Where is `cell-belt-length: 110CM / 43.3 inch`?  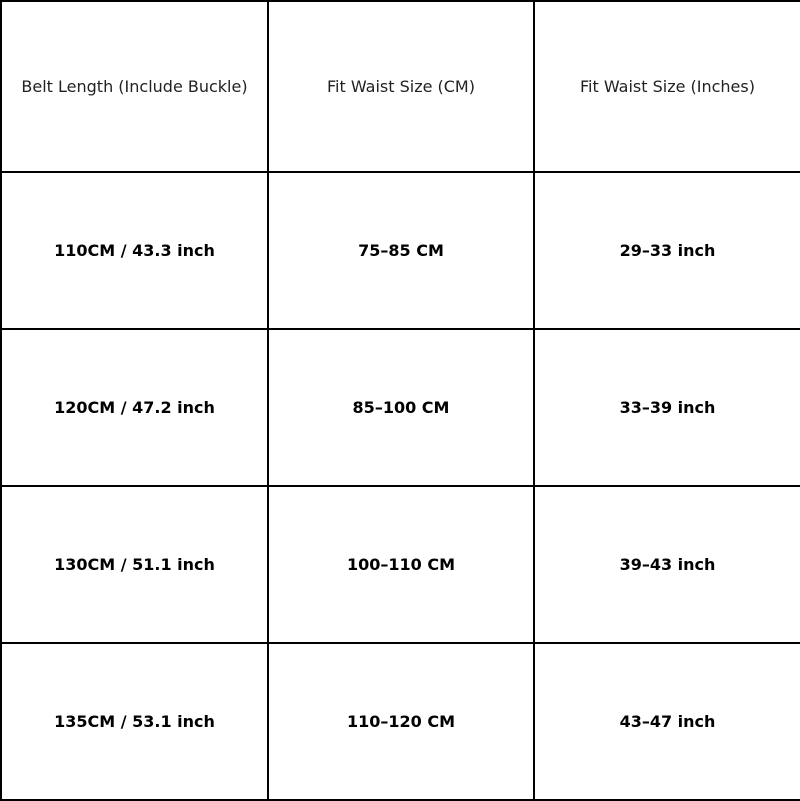
cell-belt-length: 110CM / 43.3 inch is located at coordinates (134, 250).